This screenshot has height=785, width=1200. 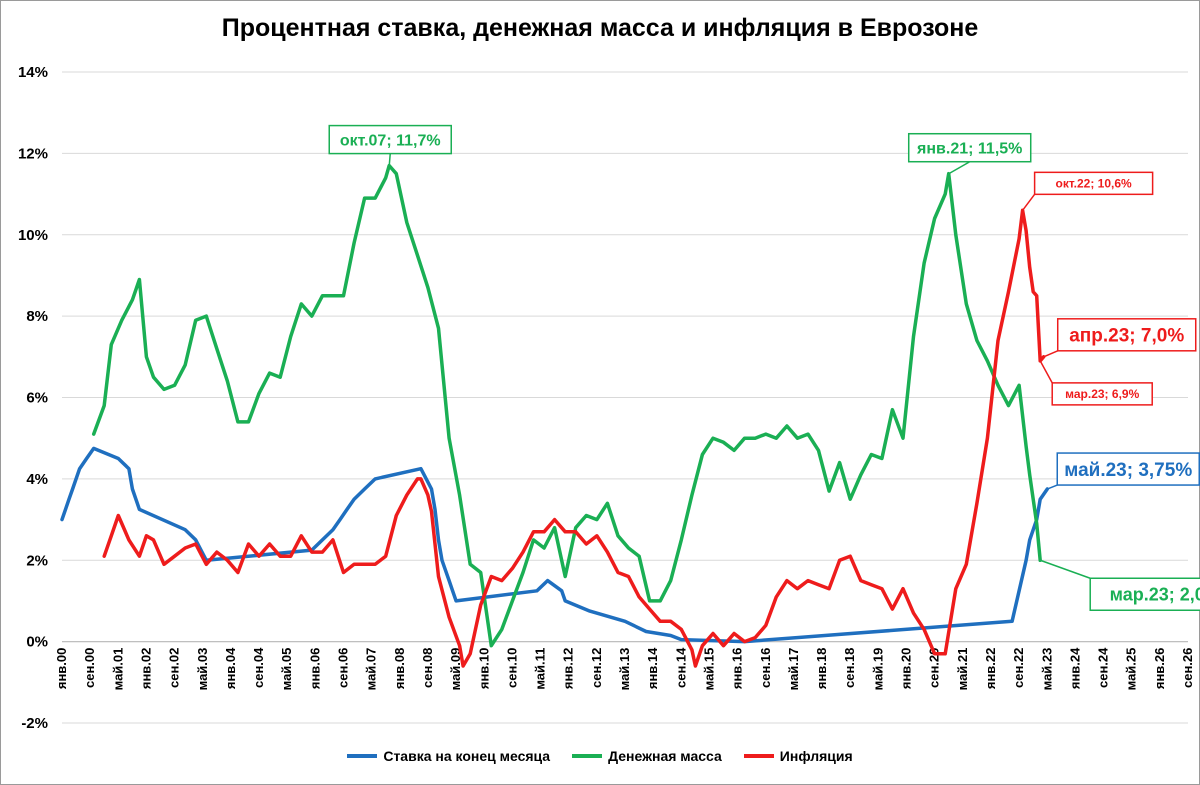 What do you see at coordinates (596, 668) in the screenshot?
I see `x-tick-label: сен.12` at bounding box center [596, 668].